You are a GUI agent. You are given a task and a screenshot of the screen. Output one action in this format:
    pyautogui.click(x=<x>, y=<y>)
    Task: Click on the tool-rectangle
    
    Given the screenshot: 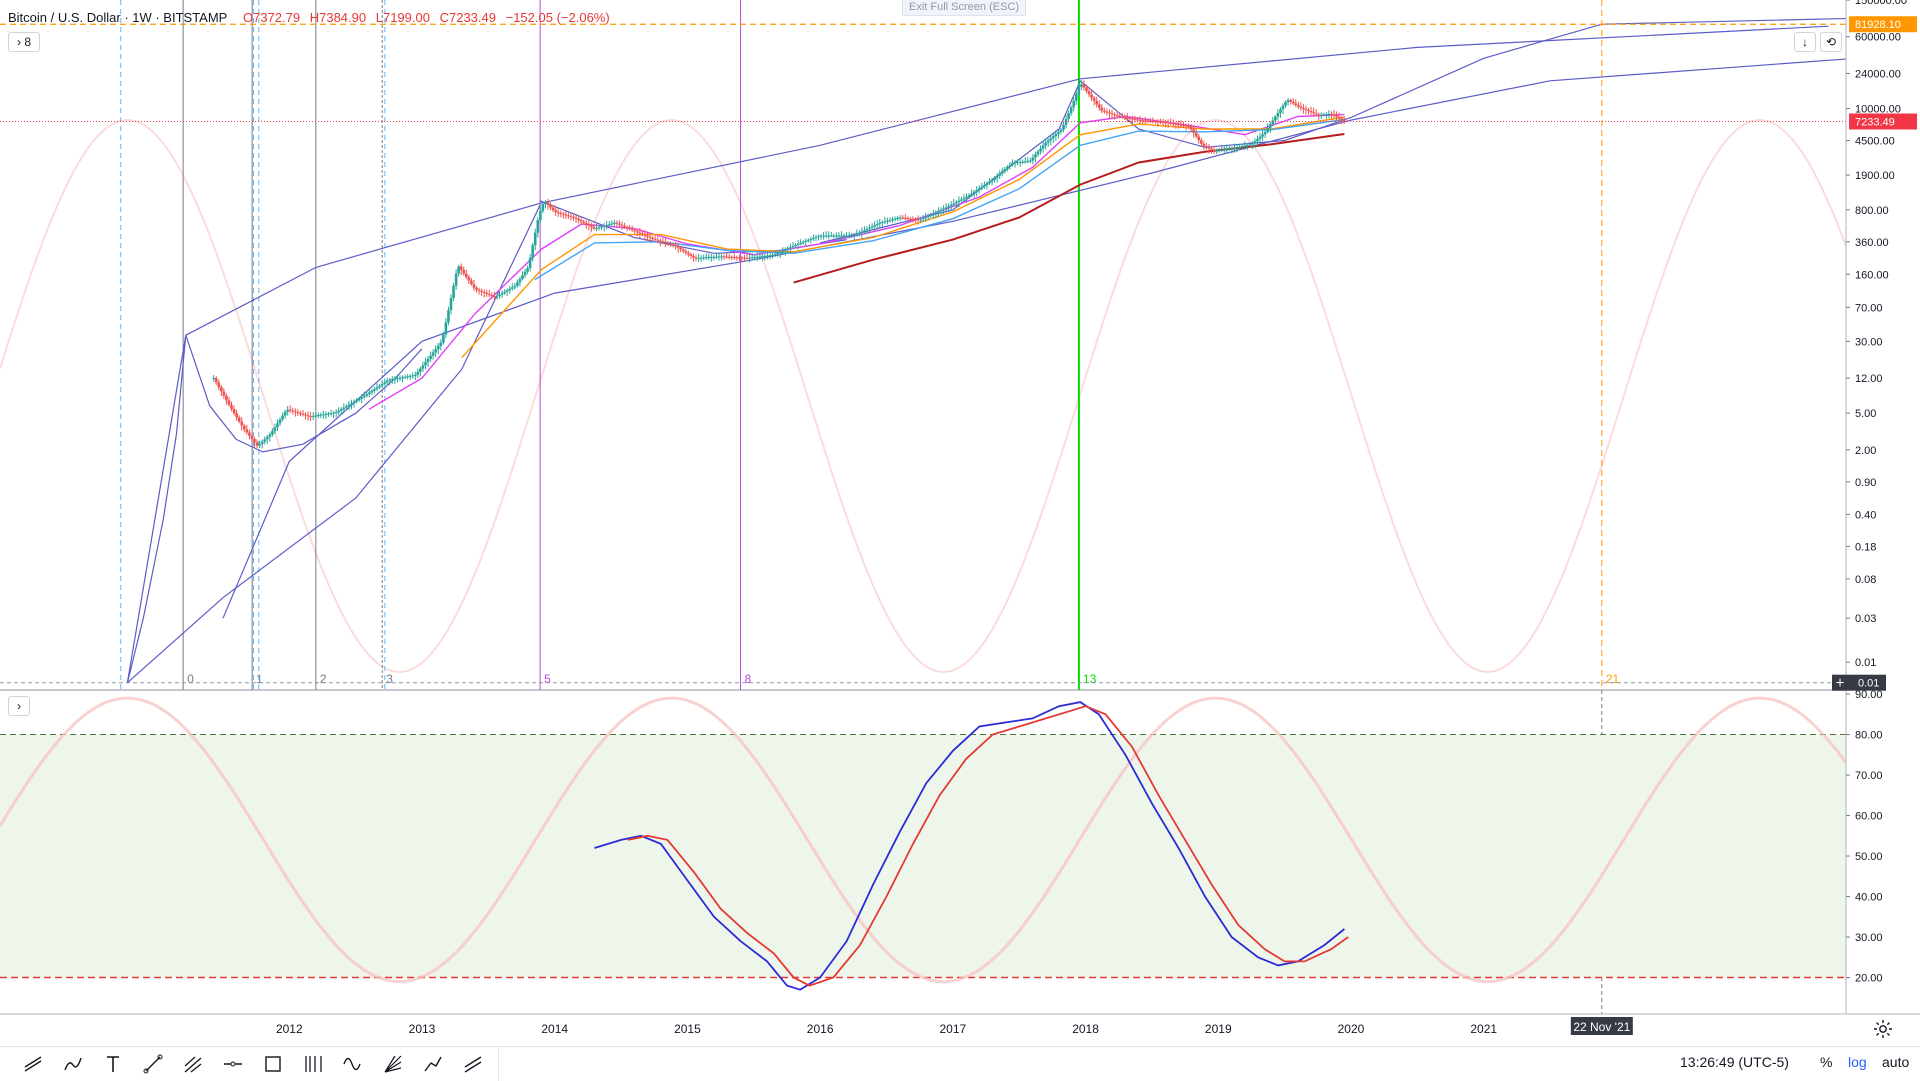 What is the action you would take?
    pyautogui.click(x=273, y=1064)
    